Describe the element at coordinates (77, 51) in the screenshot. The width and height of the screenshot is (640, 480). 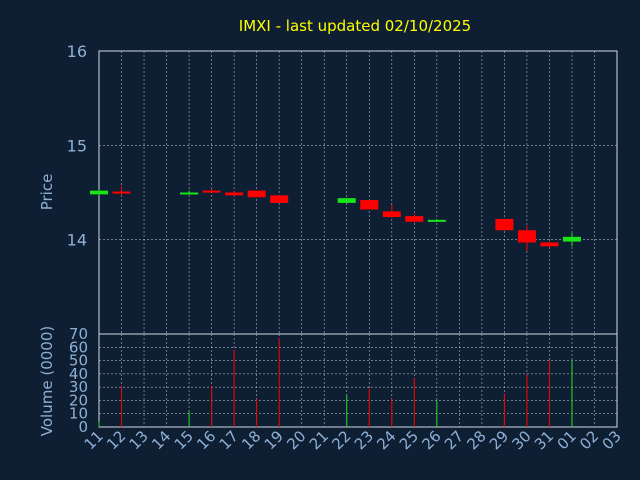
I see `price-tick-label: 16` at that location.